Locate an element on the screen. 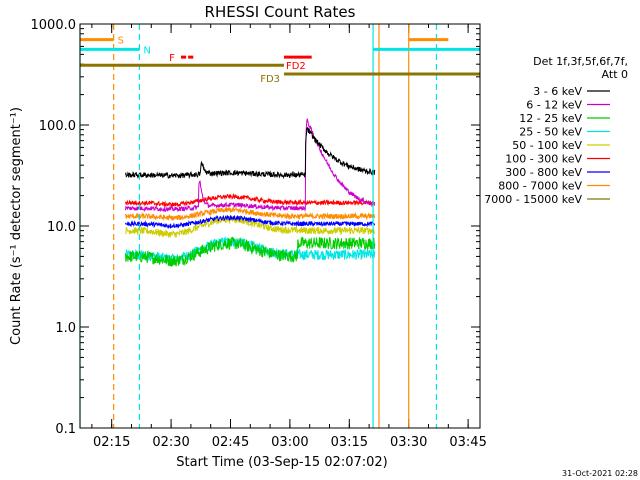  legend-label: 3 - 6 keV is located at coordinates (557, 91).